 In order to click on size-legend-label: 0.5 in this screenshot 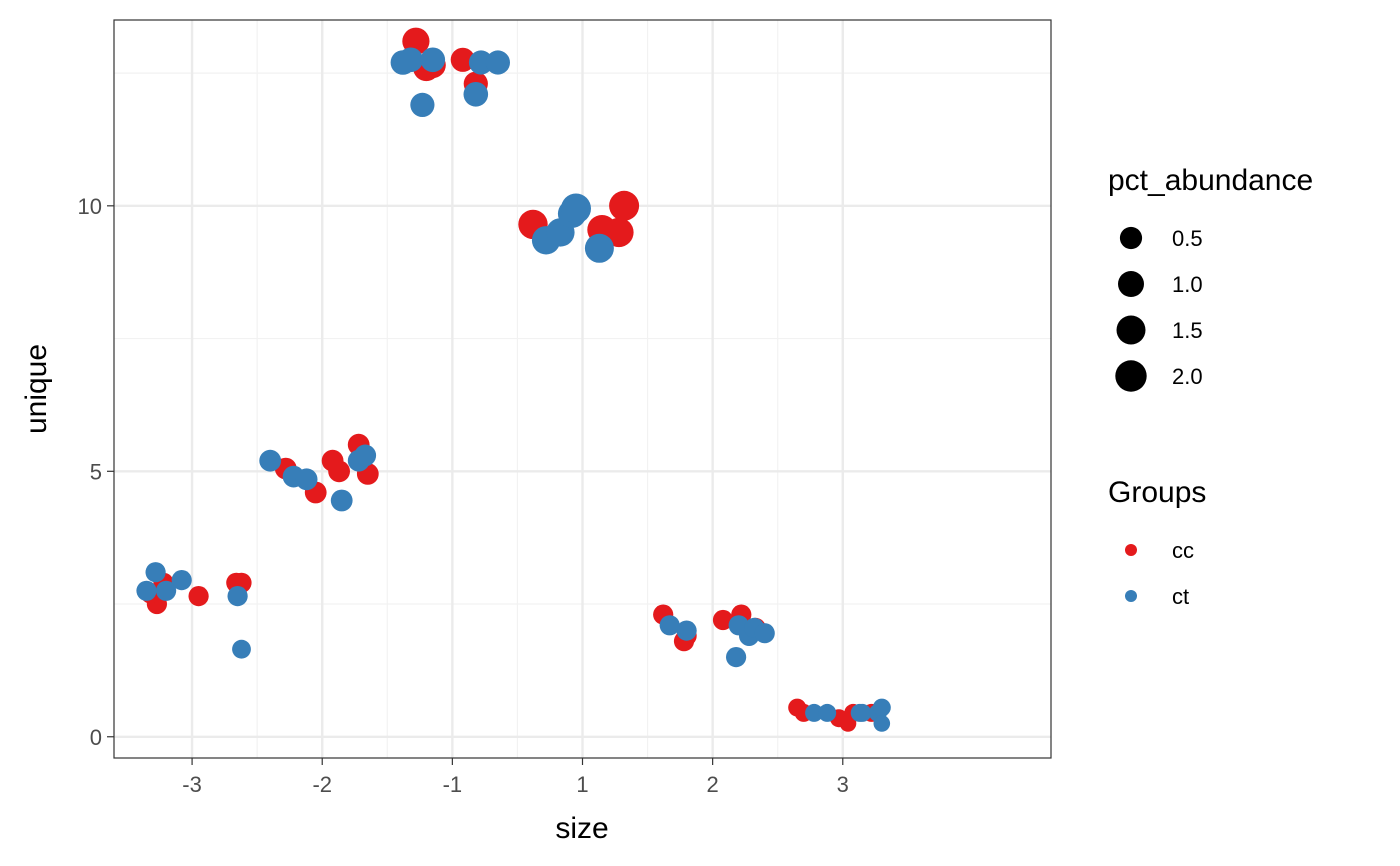, I will do `click(1187, 238)`.